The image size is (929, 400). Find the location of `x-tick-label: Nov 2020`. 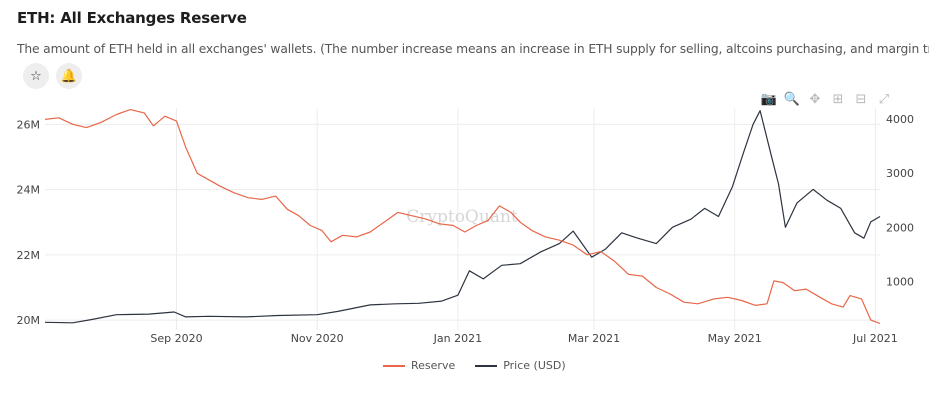

x-tick-label: Nov 2020 is located at coordinates (317, 338).